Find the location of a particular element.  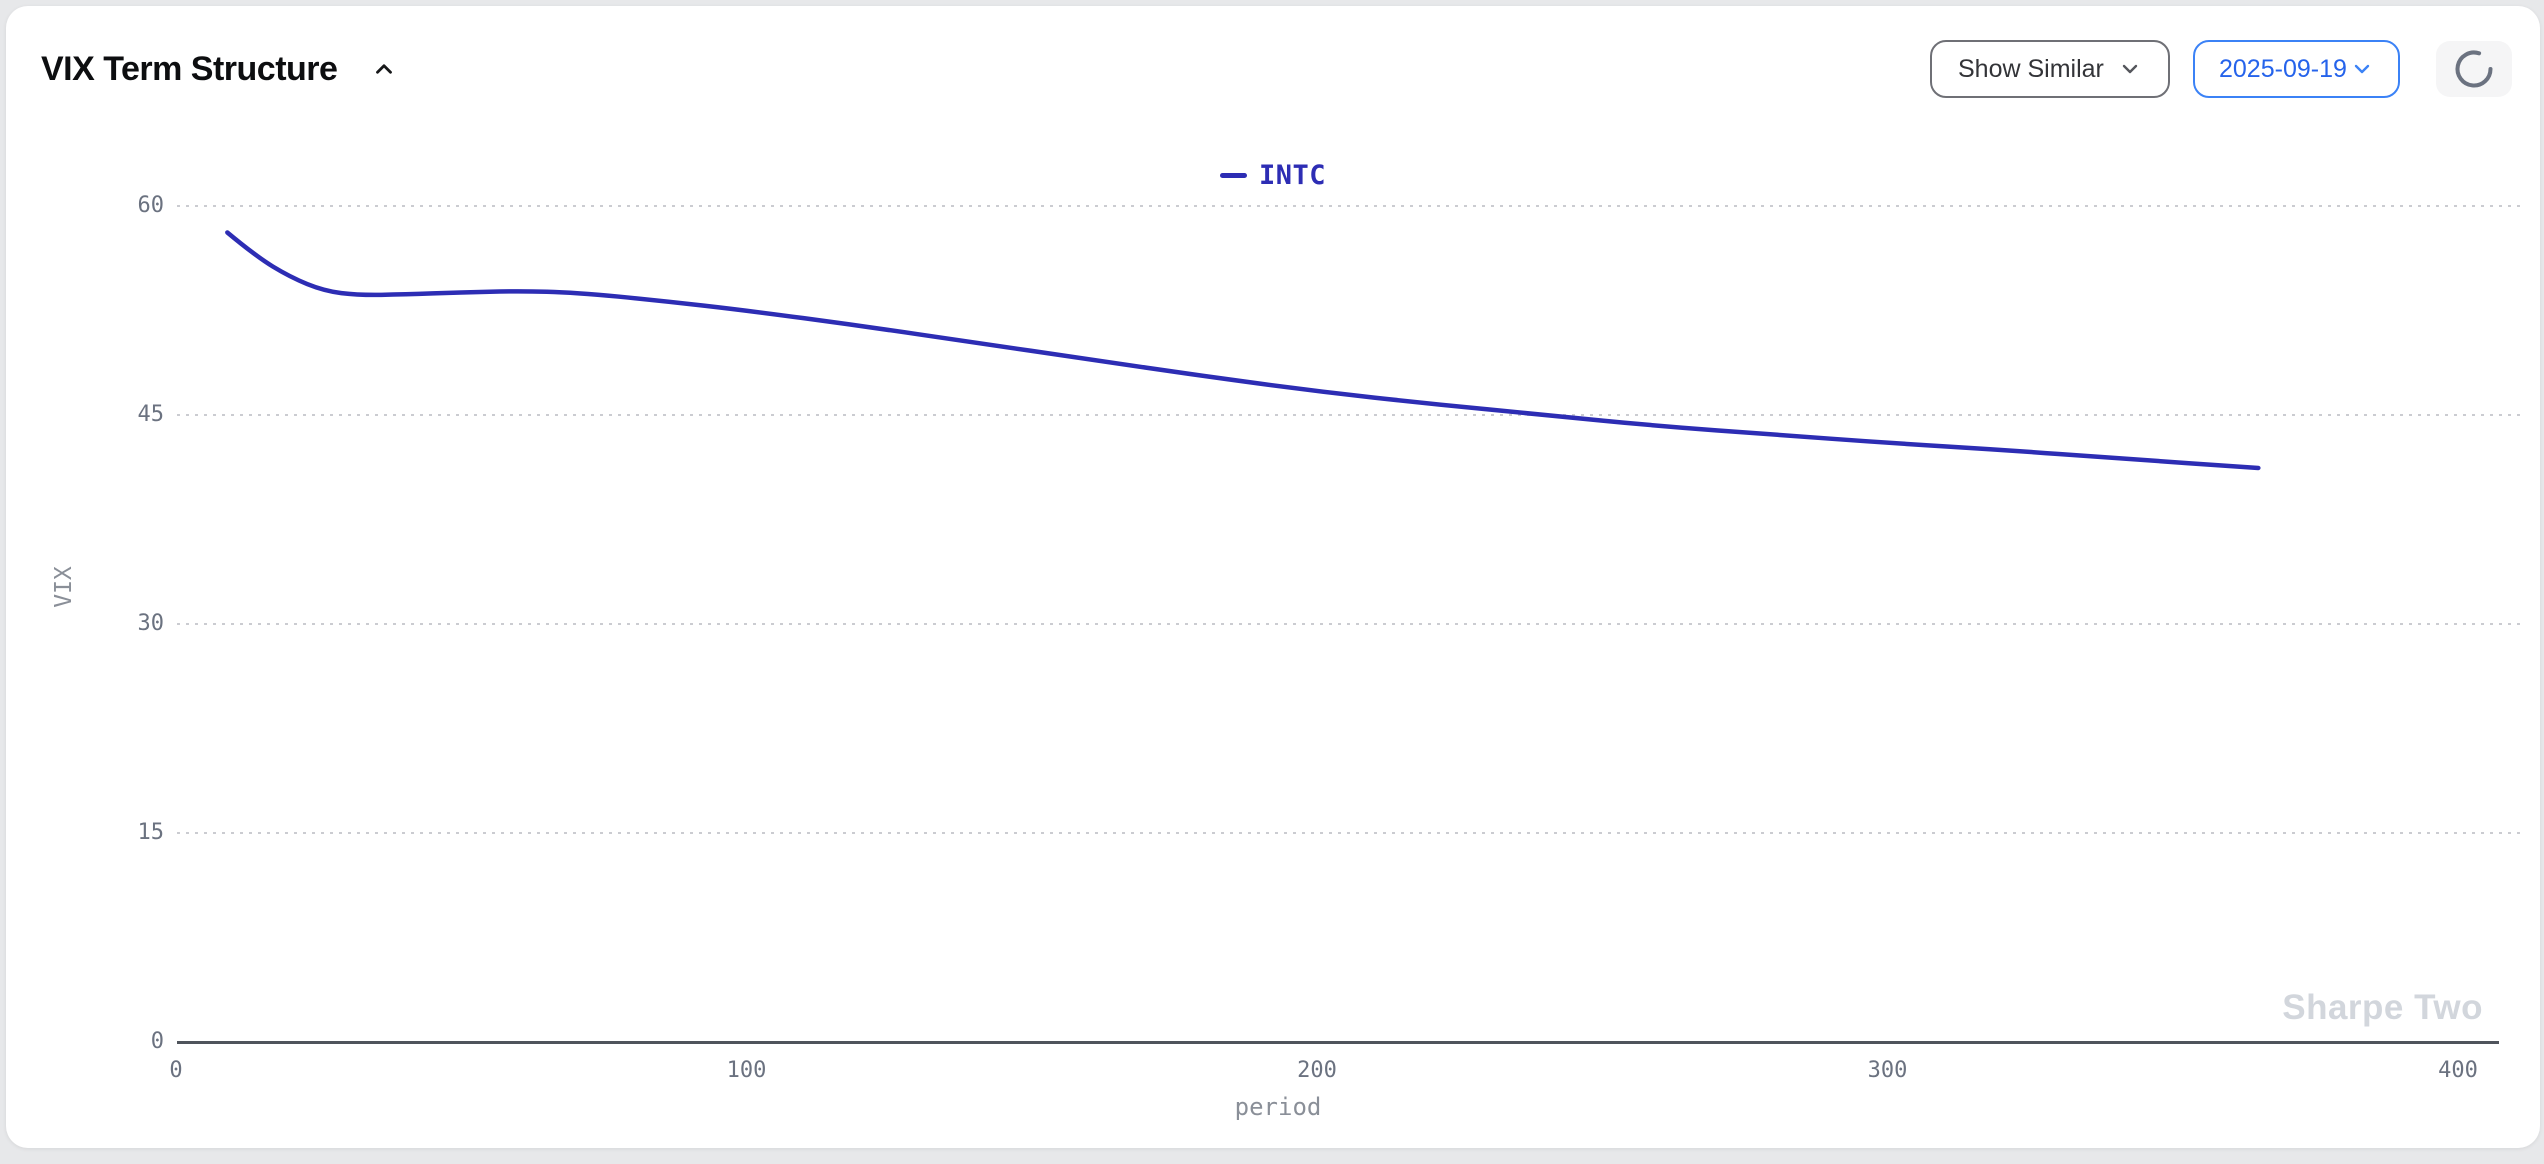

x-tick-label: 100 is located at coordinates (746, 1070).